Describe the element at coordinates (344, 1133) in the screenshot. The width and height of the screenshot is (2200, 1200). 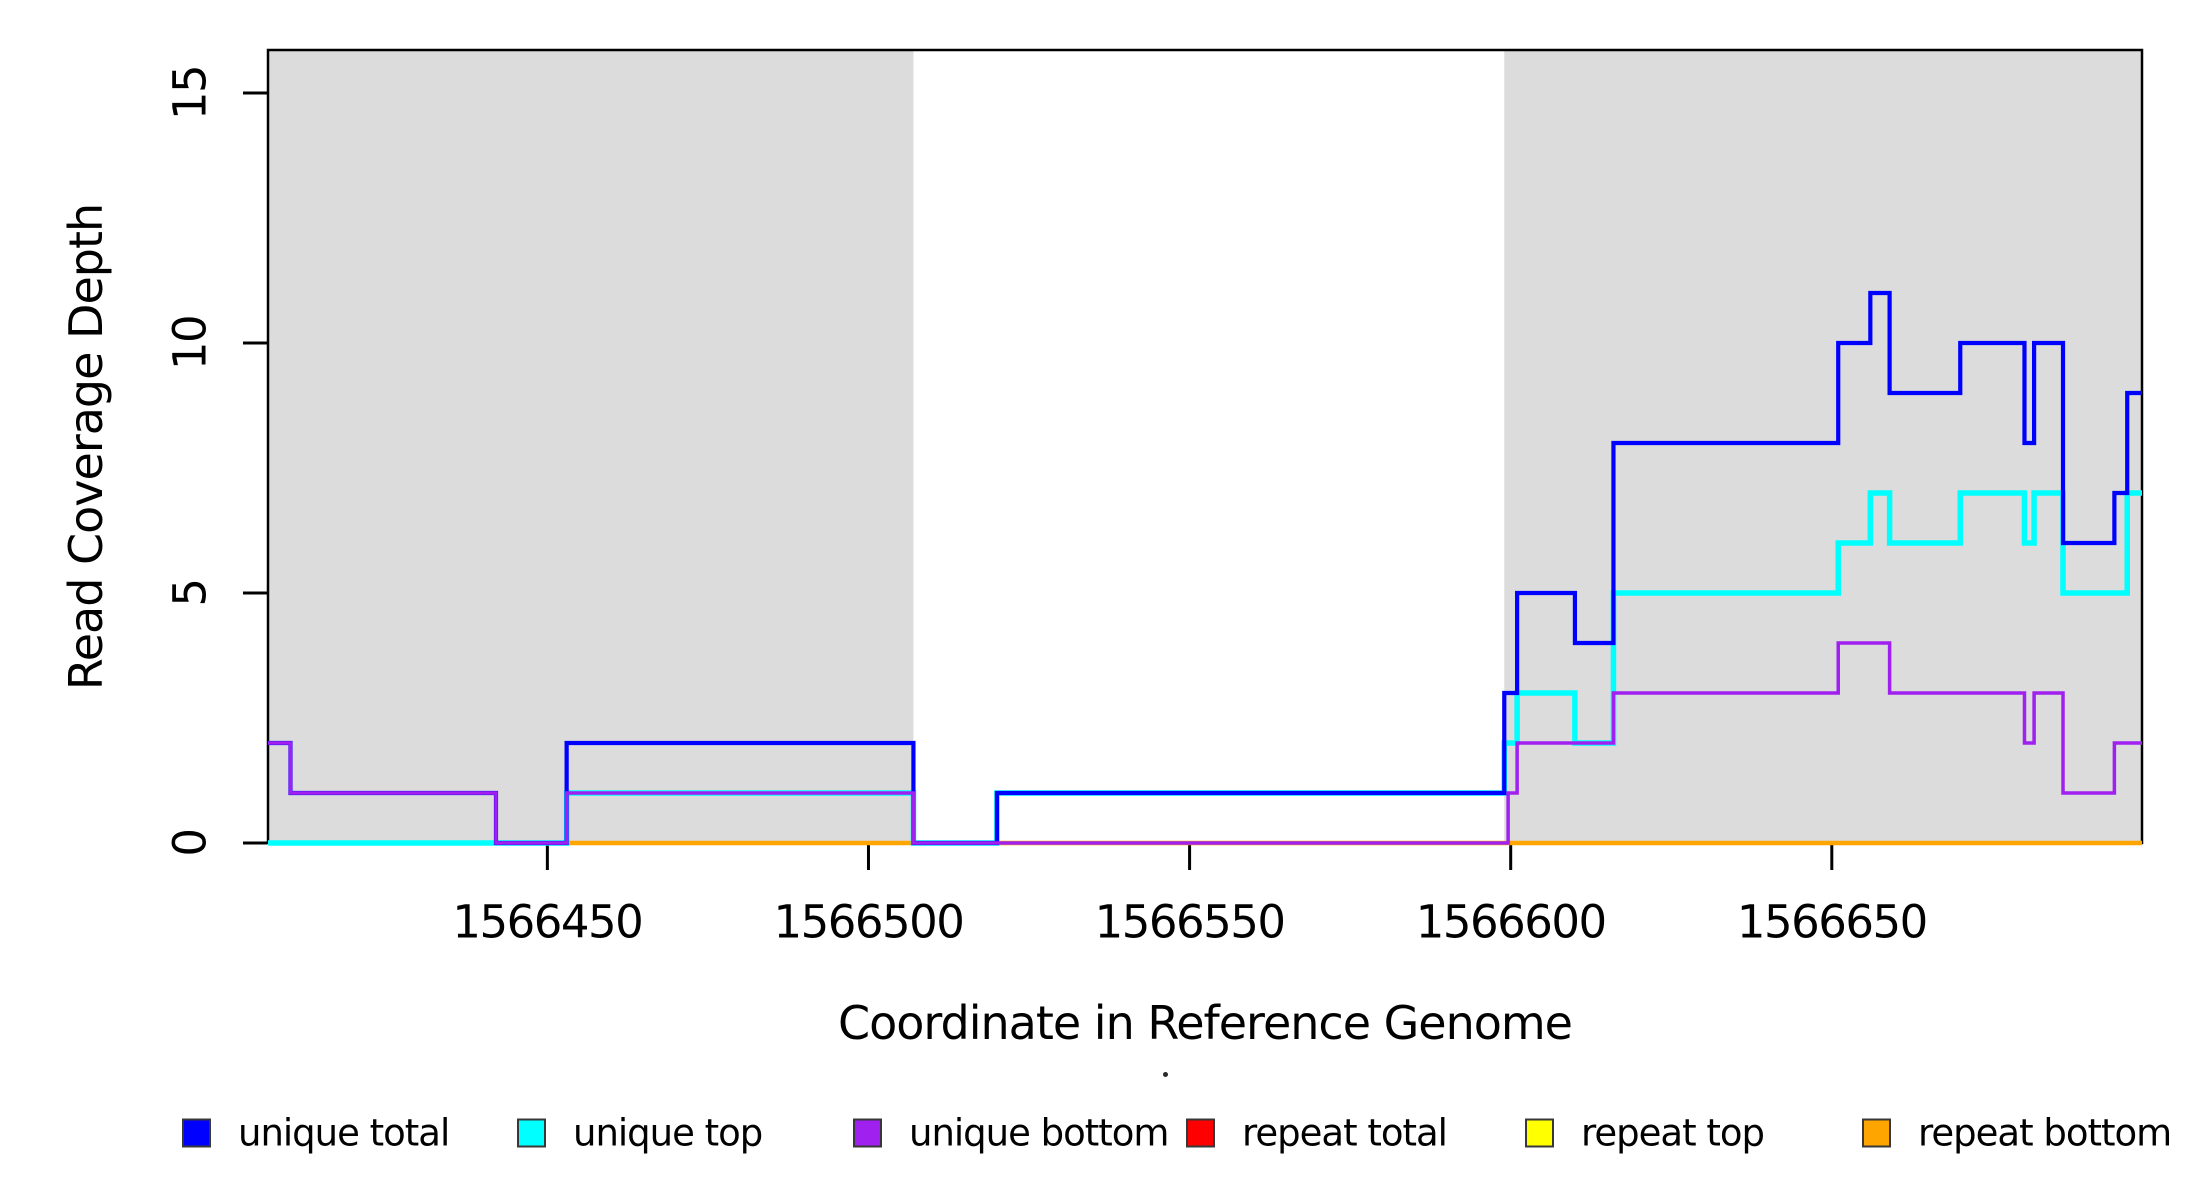
I see `legend-label: unique total` at that location.